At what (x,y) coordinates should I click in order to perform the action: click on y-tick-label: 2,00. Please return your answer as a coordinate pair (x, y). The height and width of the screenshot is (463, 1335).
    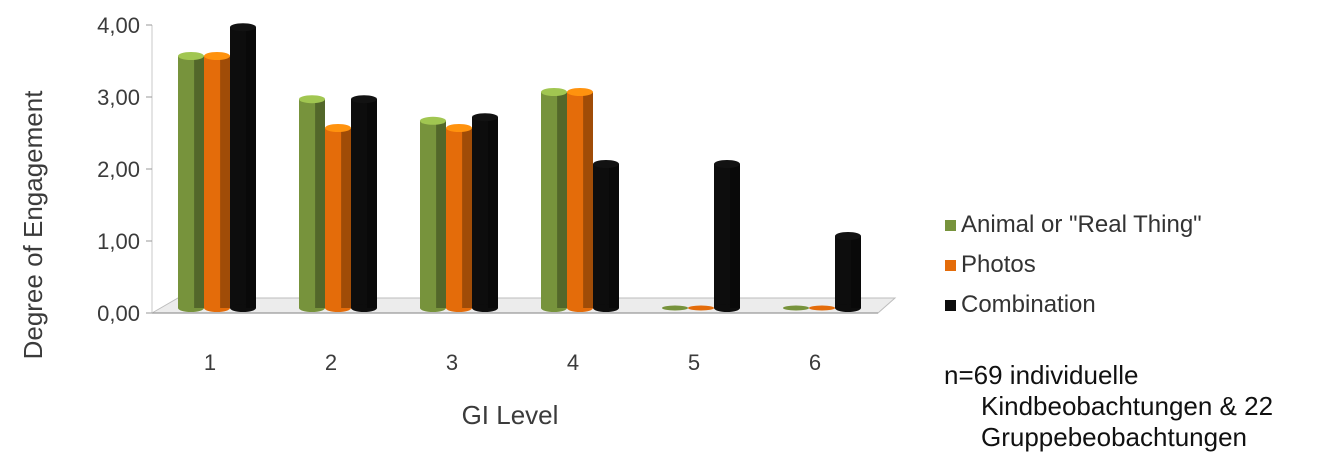
    Looking at the image, I should click on (118, 169).